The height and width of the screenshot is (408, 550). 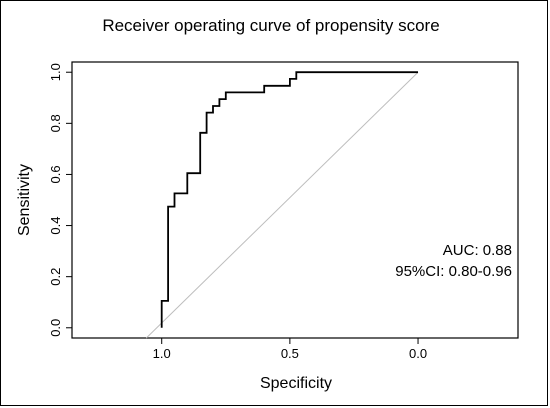 I want to click on y-tick-label: 0.8, so click(x=55, y=123).